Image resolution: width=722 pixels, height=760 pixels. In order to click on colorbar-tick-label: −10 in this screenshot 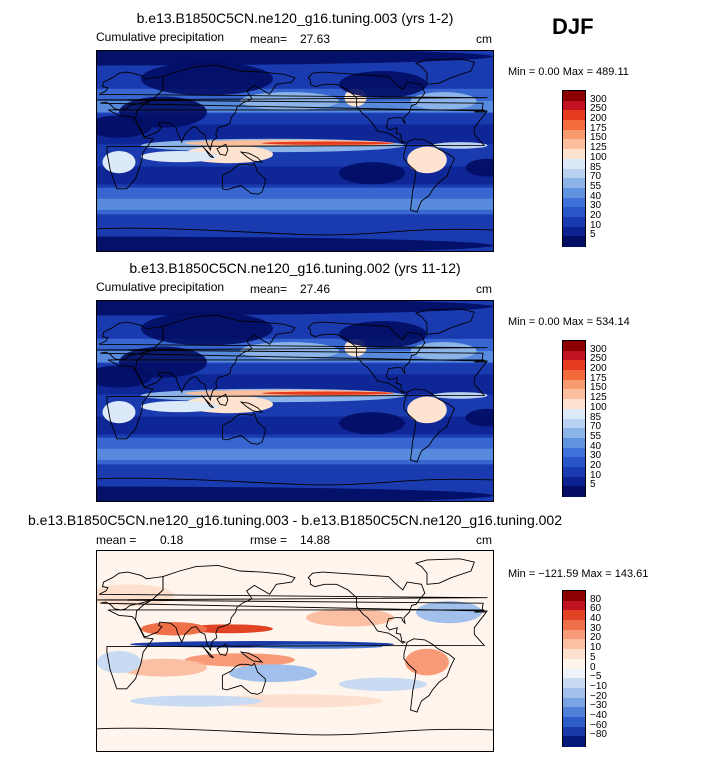, I will do `click(598, 686)`.